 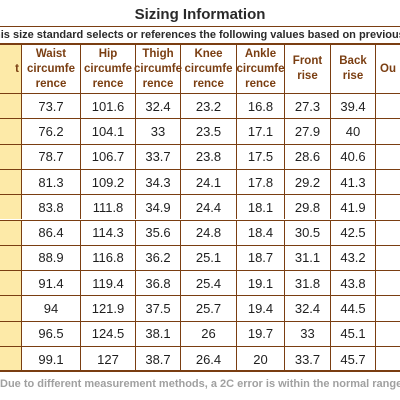 What do you see at coordinates (108, 232) in the screenshot?
I see `table-cell: 114.3` at bounding box center [108, 232].